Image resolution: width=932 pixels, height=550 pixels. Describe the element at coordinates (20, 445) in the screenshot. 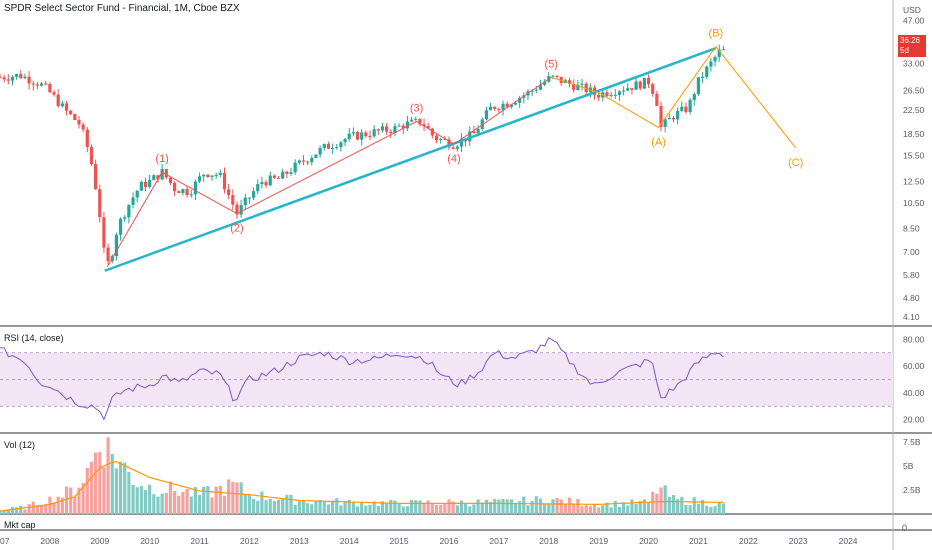

I see `volume-pane-title: Vol (12)` at that location.